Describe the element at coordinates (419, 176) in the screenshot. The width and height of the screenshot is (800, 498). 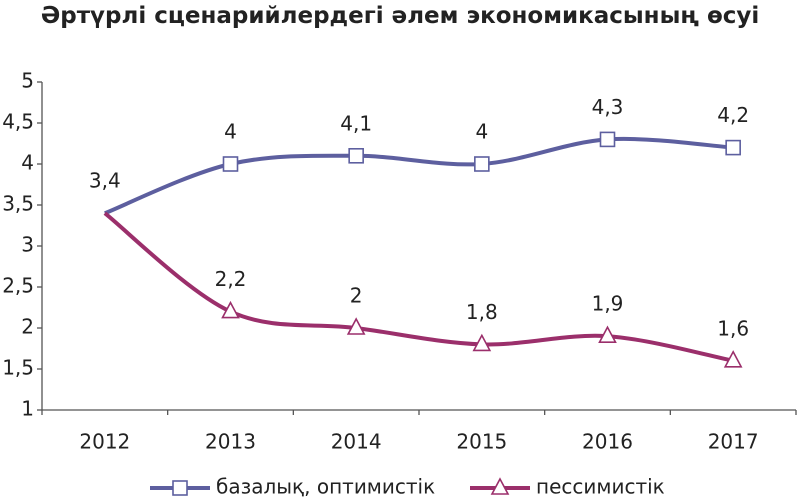
I see `series-line` at that location.